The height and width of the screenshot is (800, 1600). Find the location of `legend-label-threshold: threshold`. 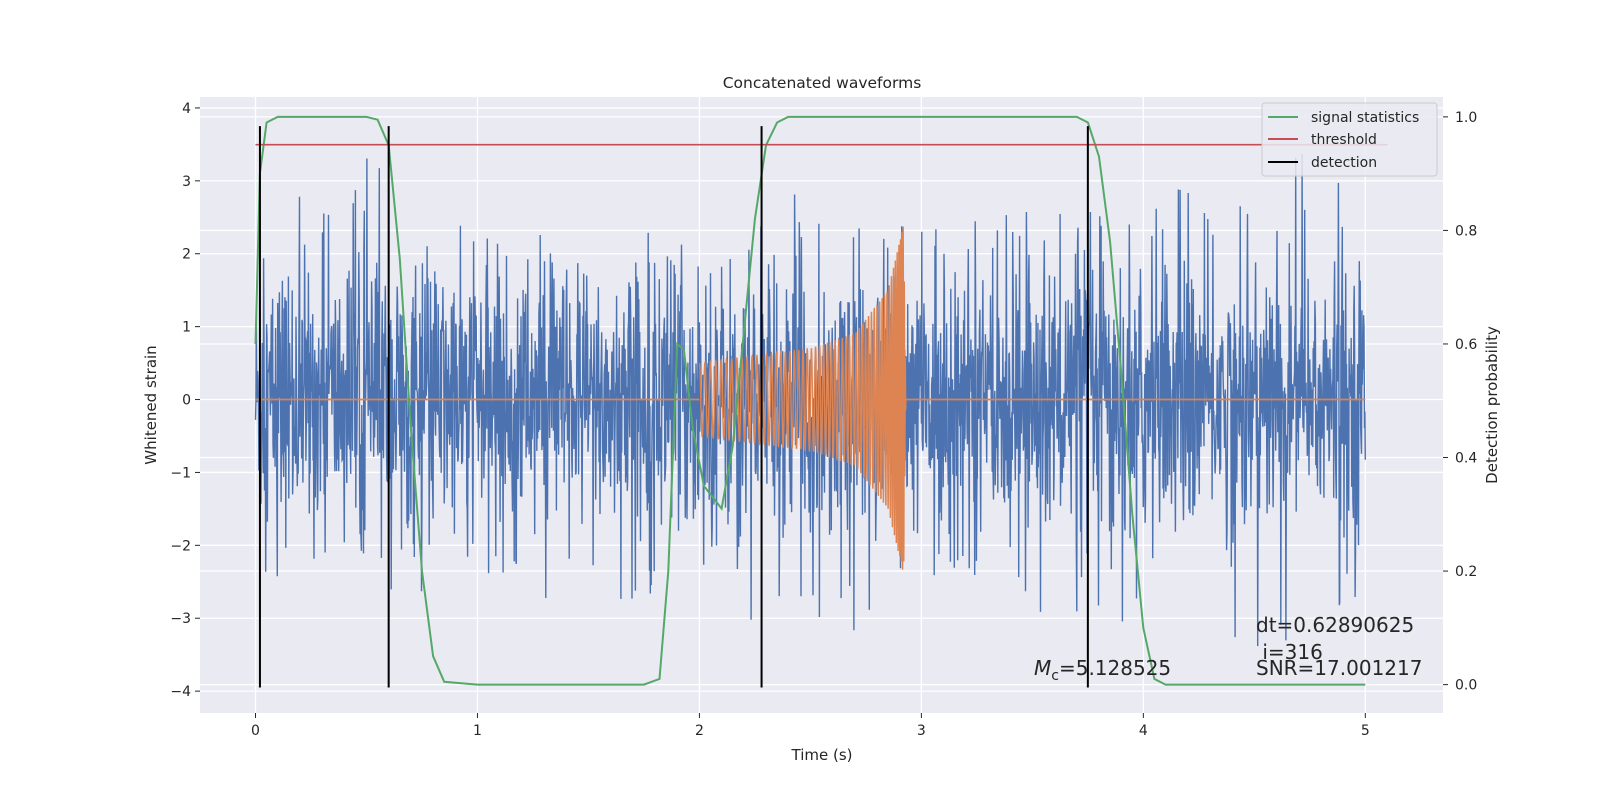

legend-label-threshold: threshold is located at coordinates (1344, 140).